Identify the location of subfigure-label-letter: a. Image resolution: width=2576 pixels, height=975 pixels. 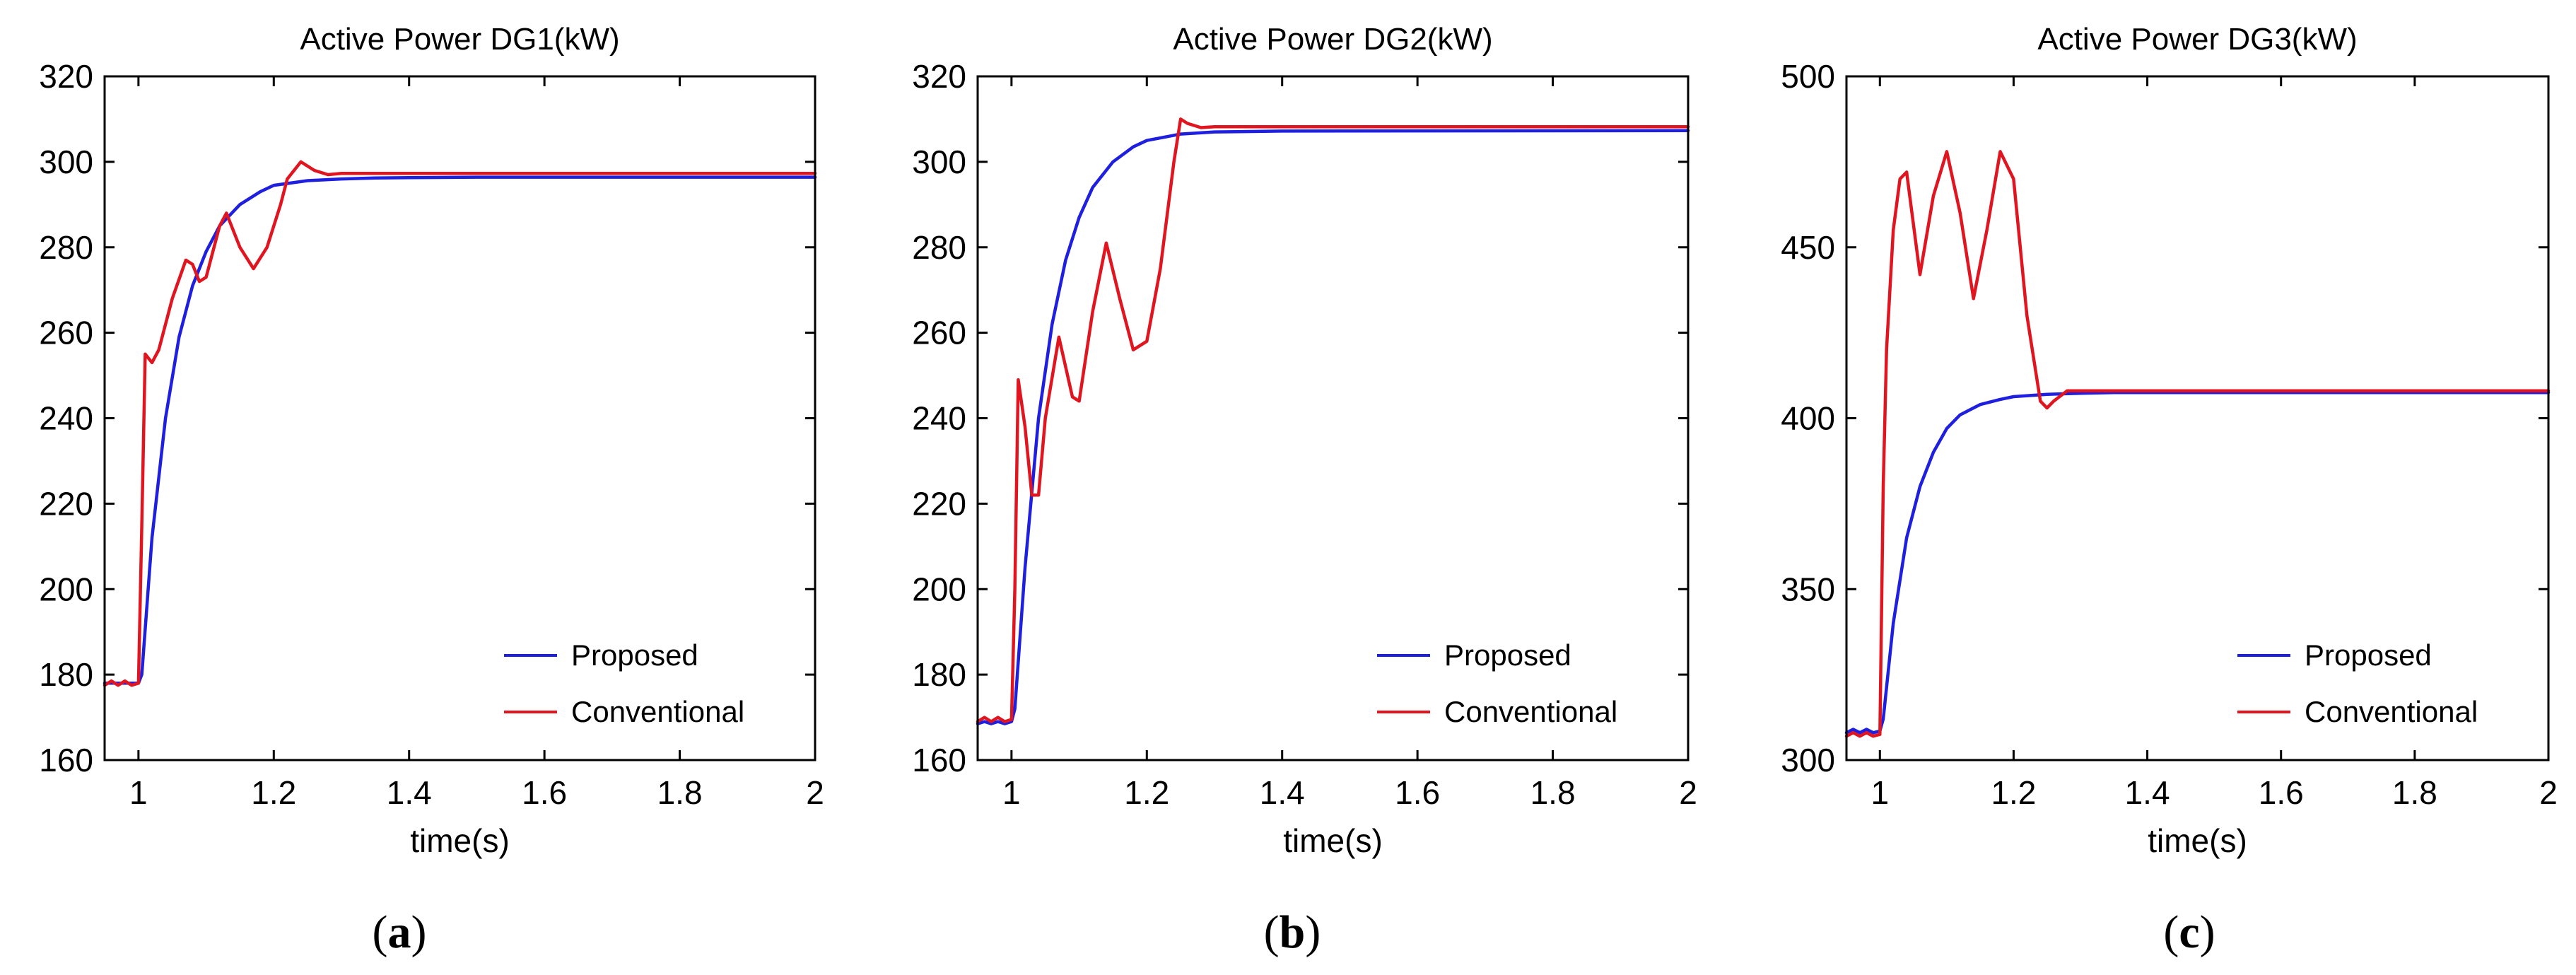
(399, 932).